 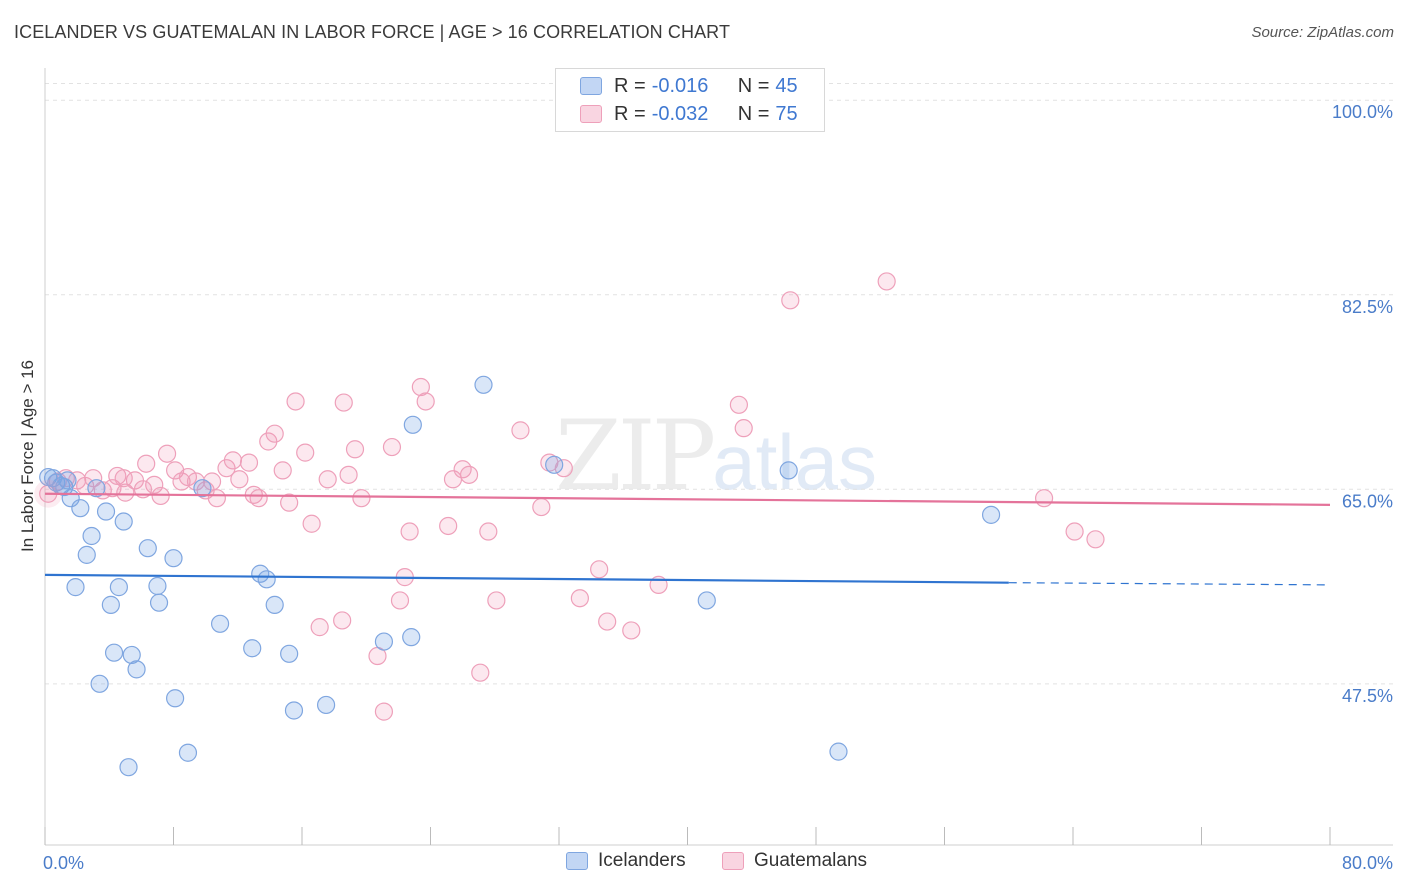 What do you see at coordinates (687, 499) in the screenshot?
I see `guatemalan-trend-line` at bounding box center [687, 499].